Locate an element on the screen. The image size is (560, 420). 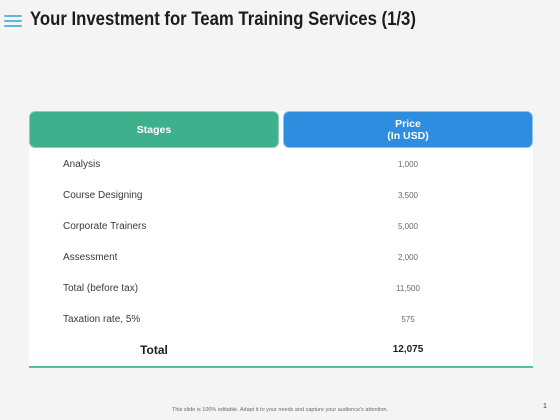
price-header-label-line2: (In USD) is located at coordinates (408, 135).